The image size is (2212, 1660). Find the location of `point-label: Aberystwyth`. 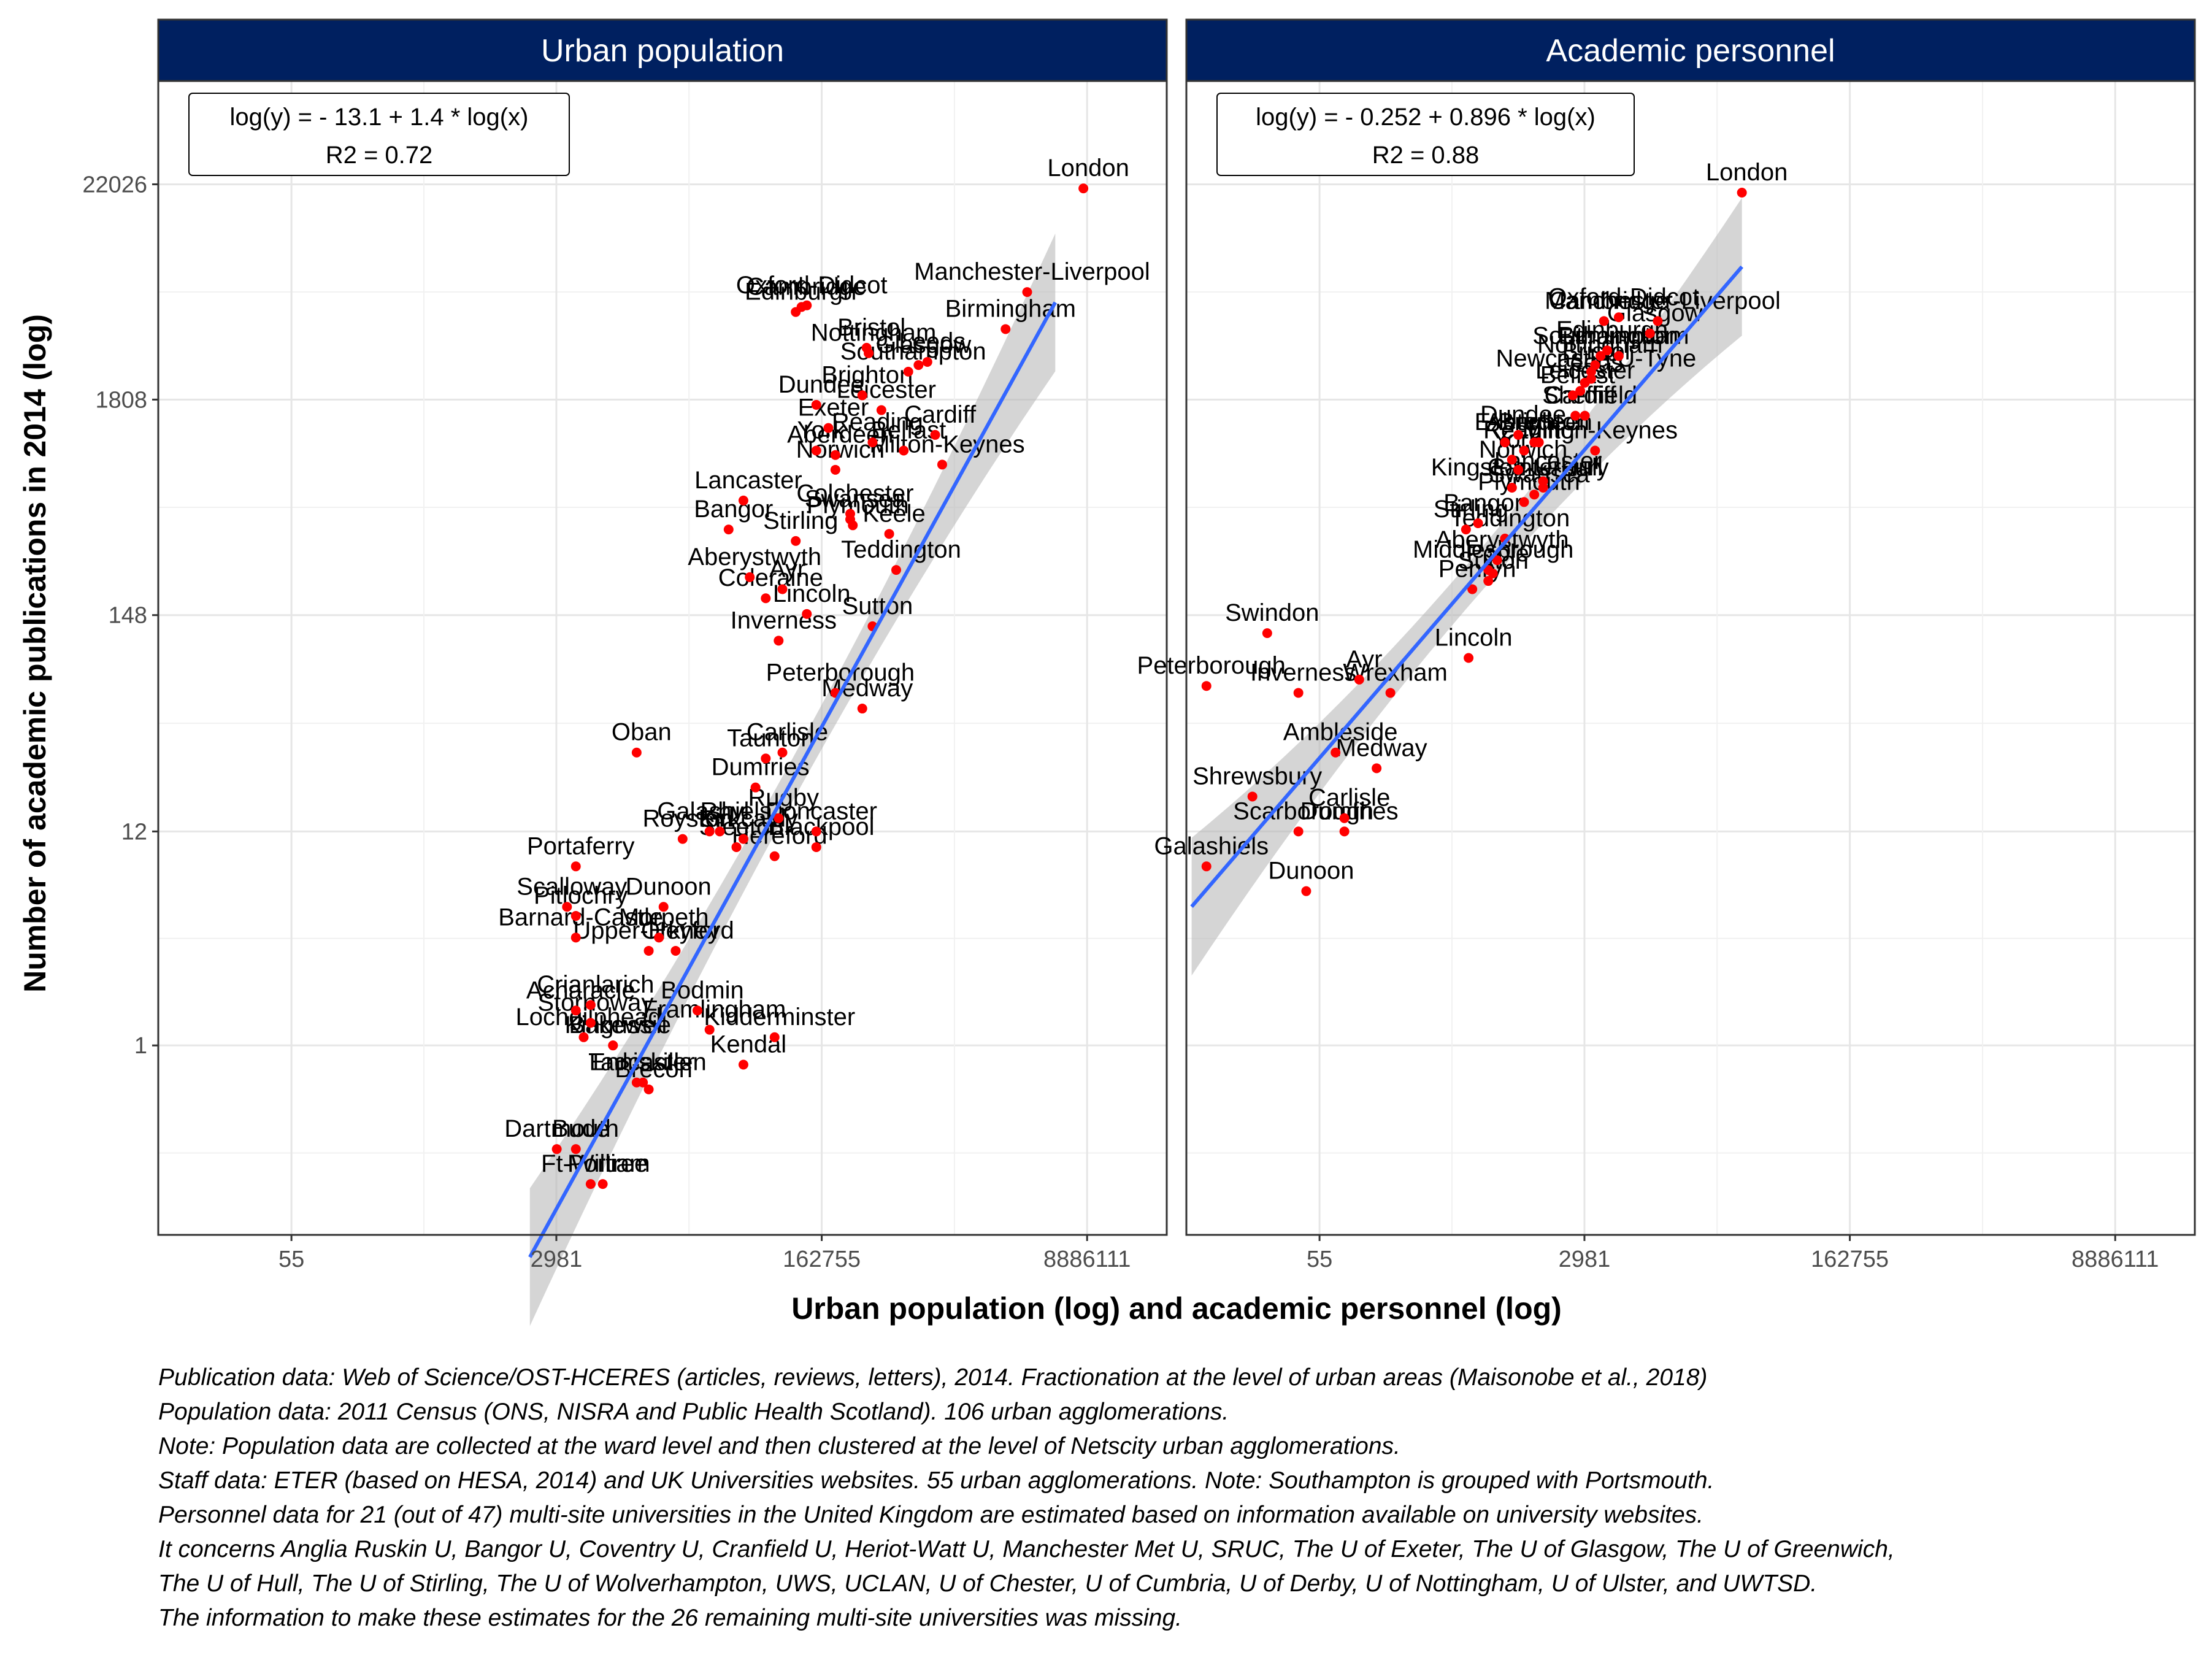

point-label: Aberystwyth is located at coordinates (754, 557).